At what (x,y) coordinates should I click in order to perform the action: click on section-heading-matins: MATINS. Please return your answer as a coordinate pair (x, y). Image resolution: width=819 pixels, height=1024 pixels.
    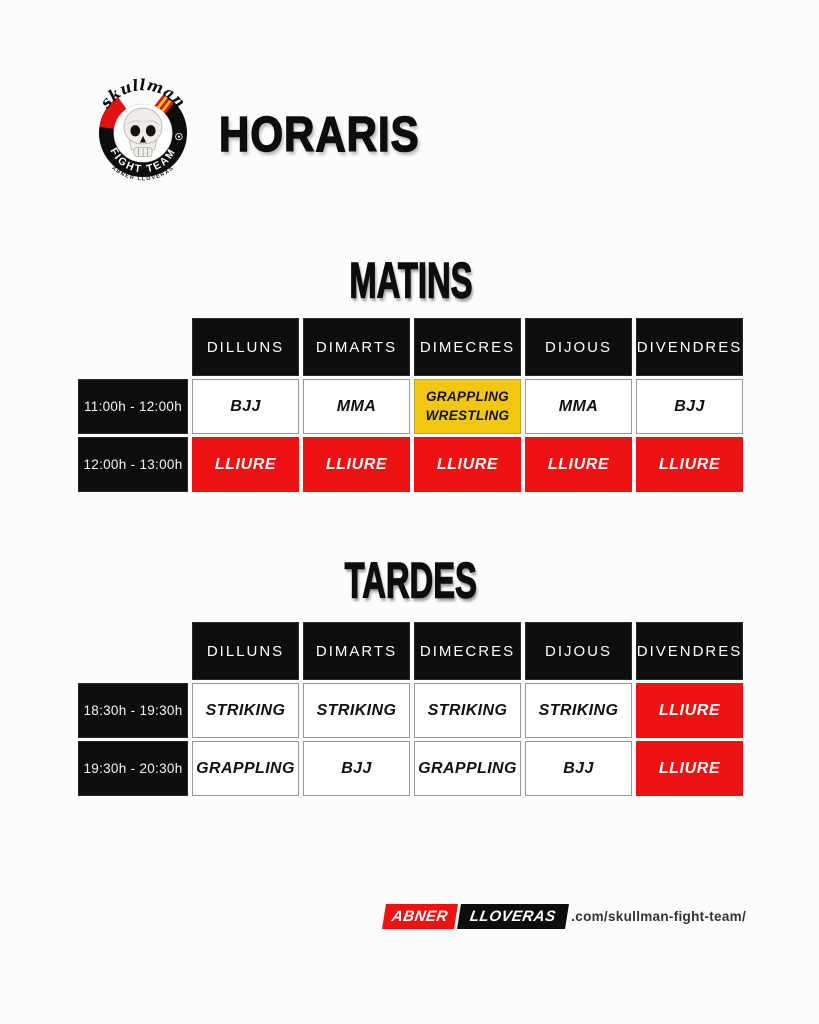
    Looking at the image, I should click on (410, 280).